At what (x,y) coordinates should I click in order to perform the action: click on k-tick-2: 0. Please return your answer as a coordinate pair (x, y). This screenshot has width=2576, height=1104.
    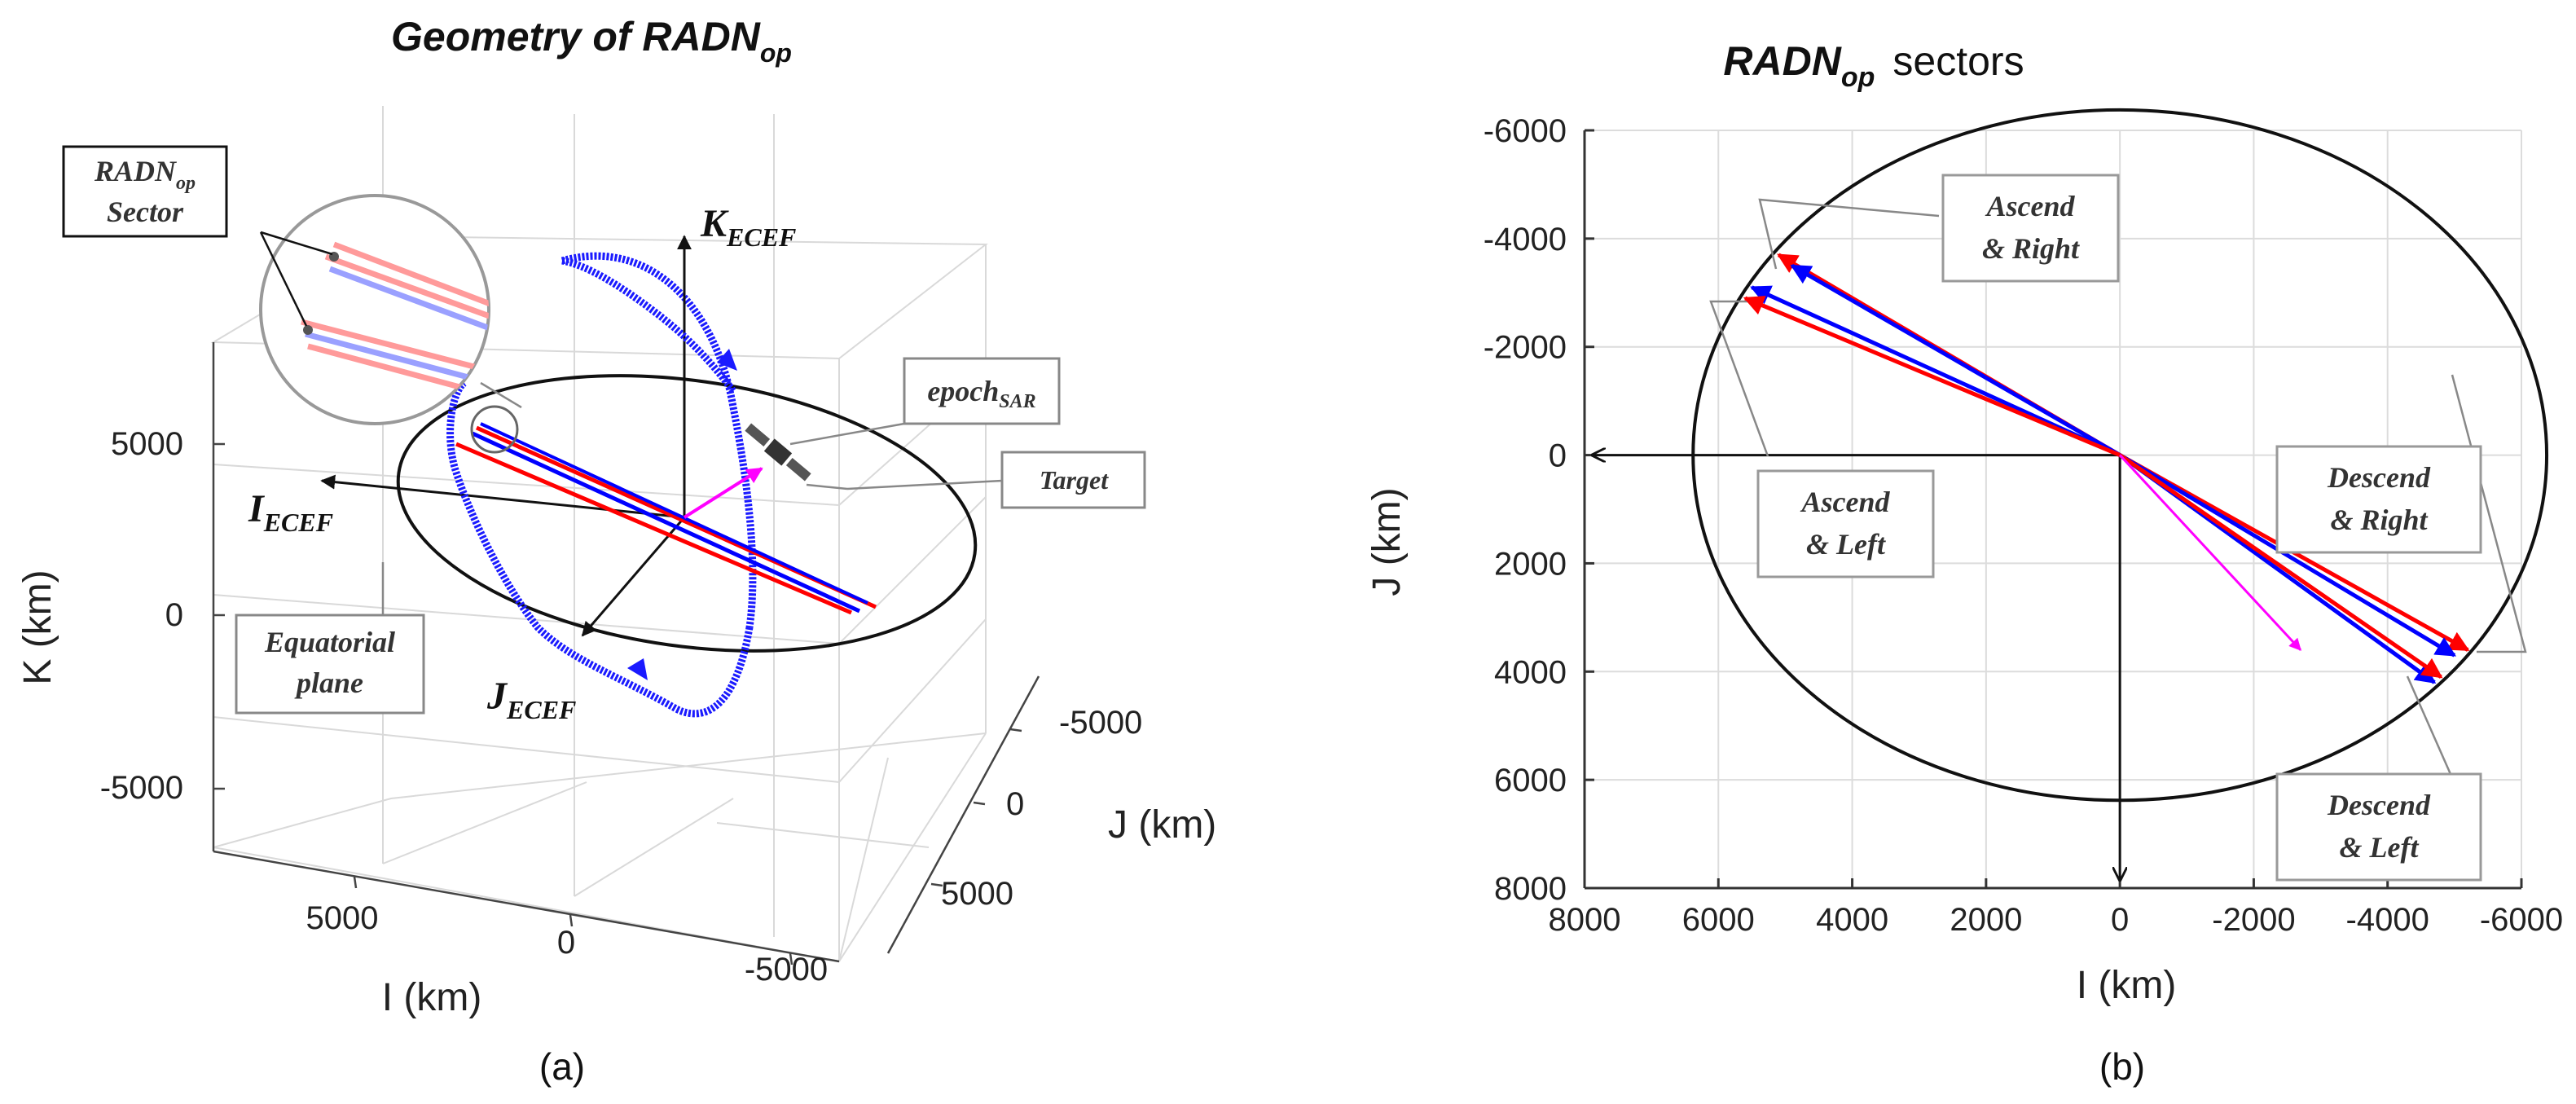
    Looking at the image, I should click on (174, 615).